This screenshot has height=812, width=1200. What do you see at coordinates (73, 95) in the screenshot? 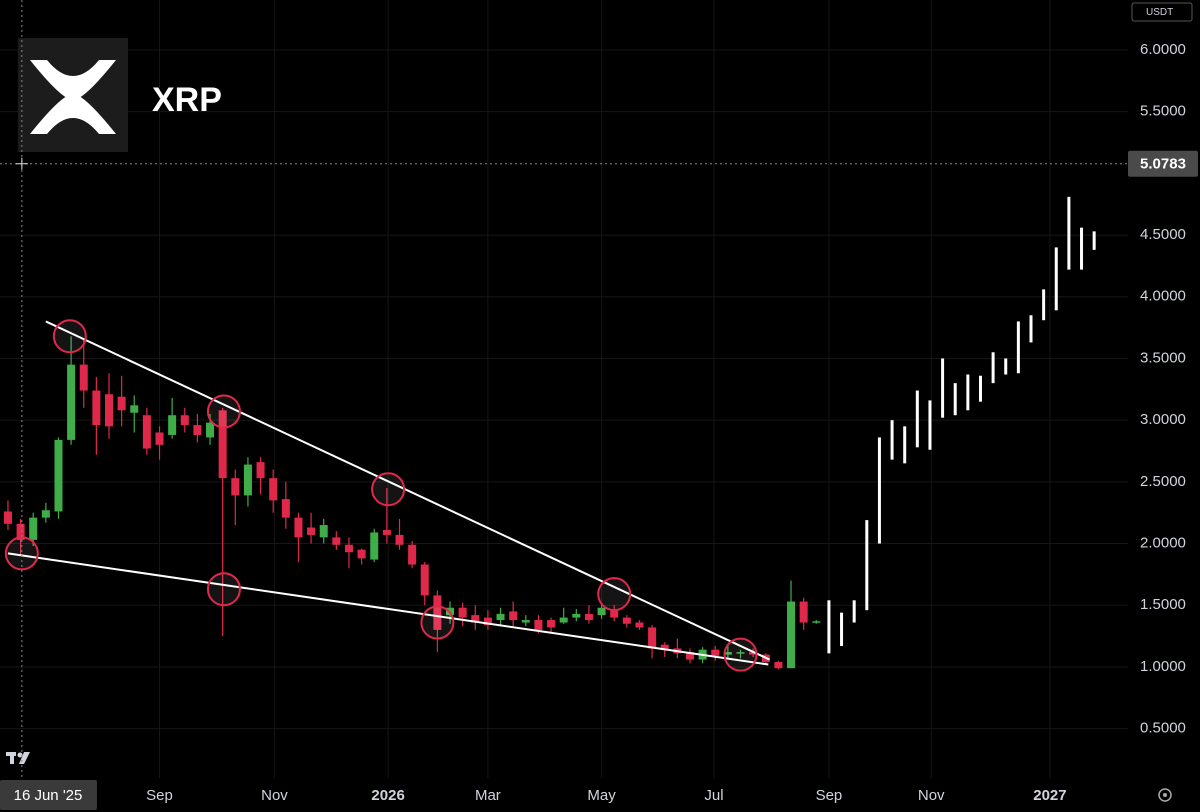
I see `logo` at bounding box center [73, 95].